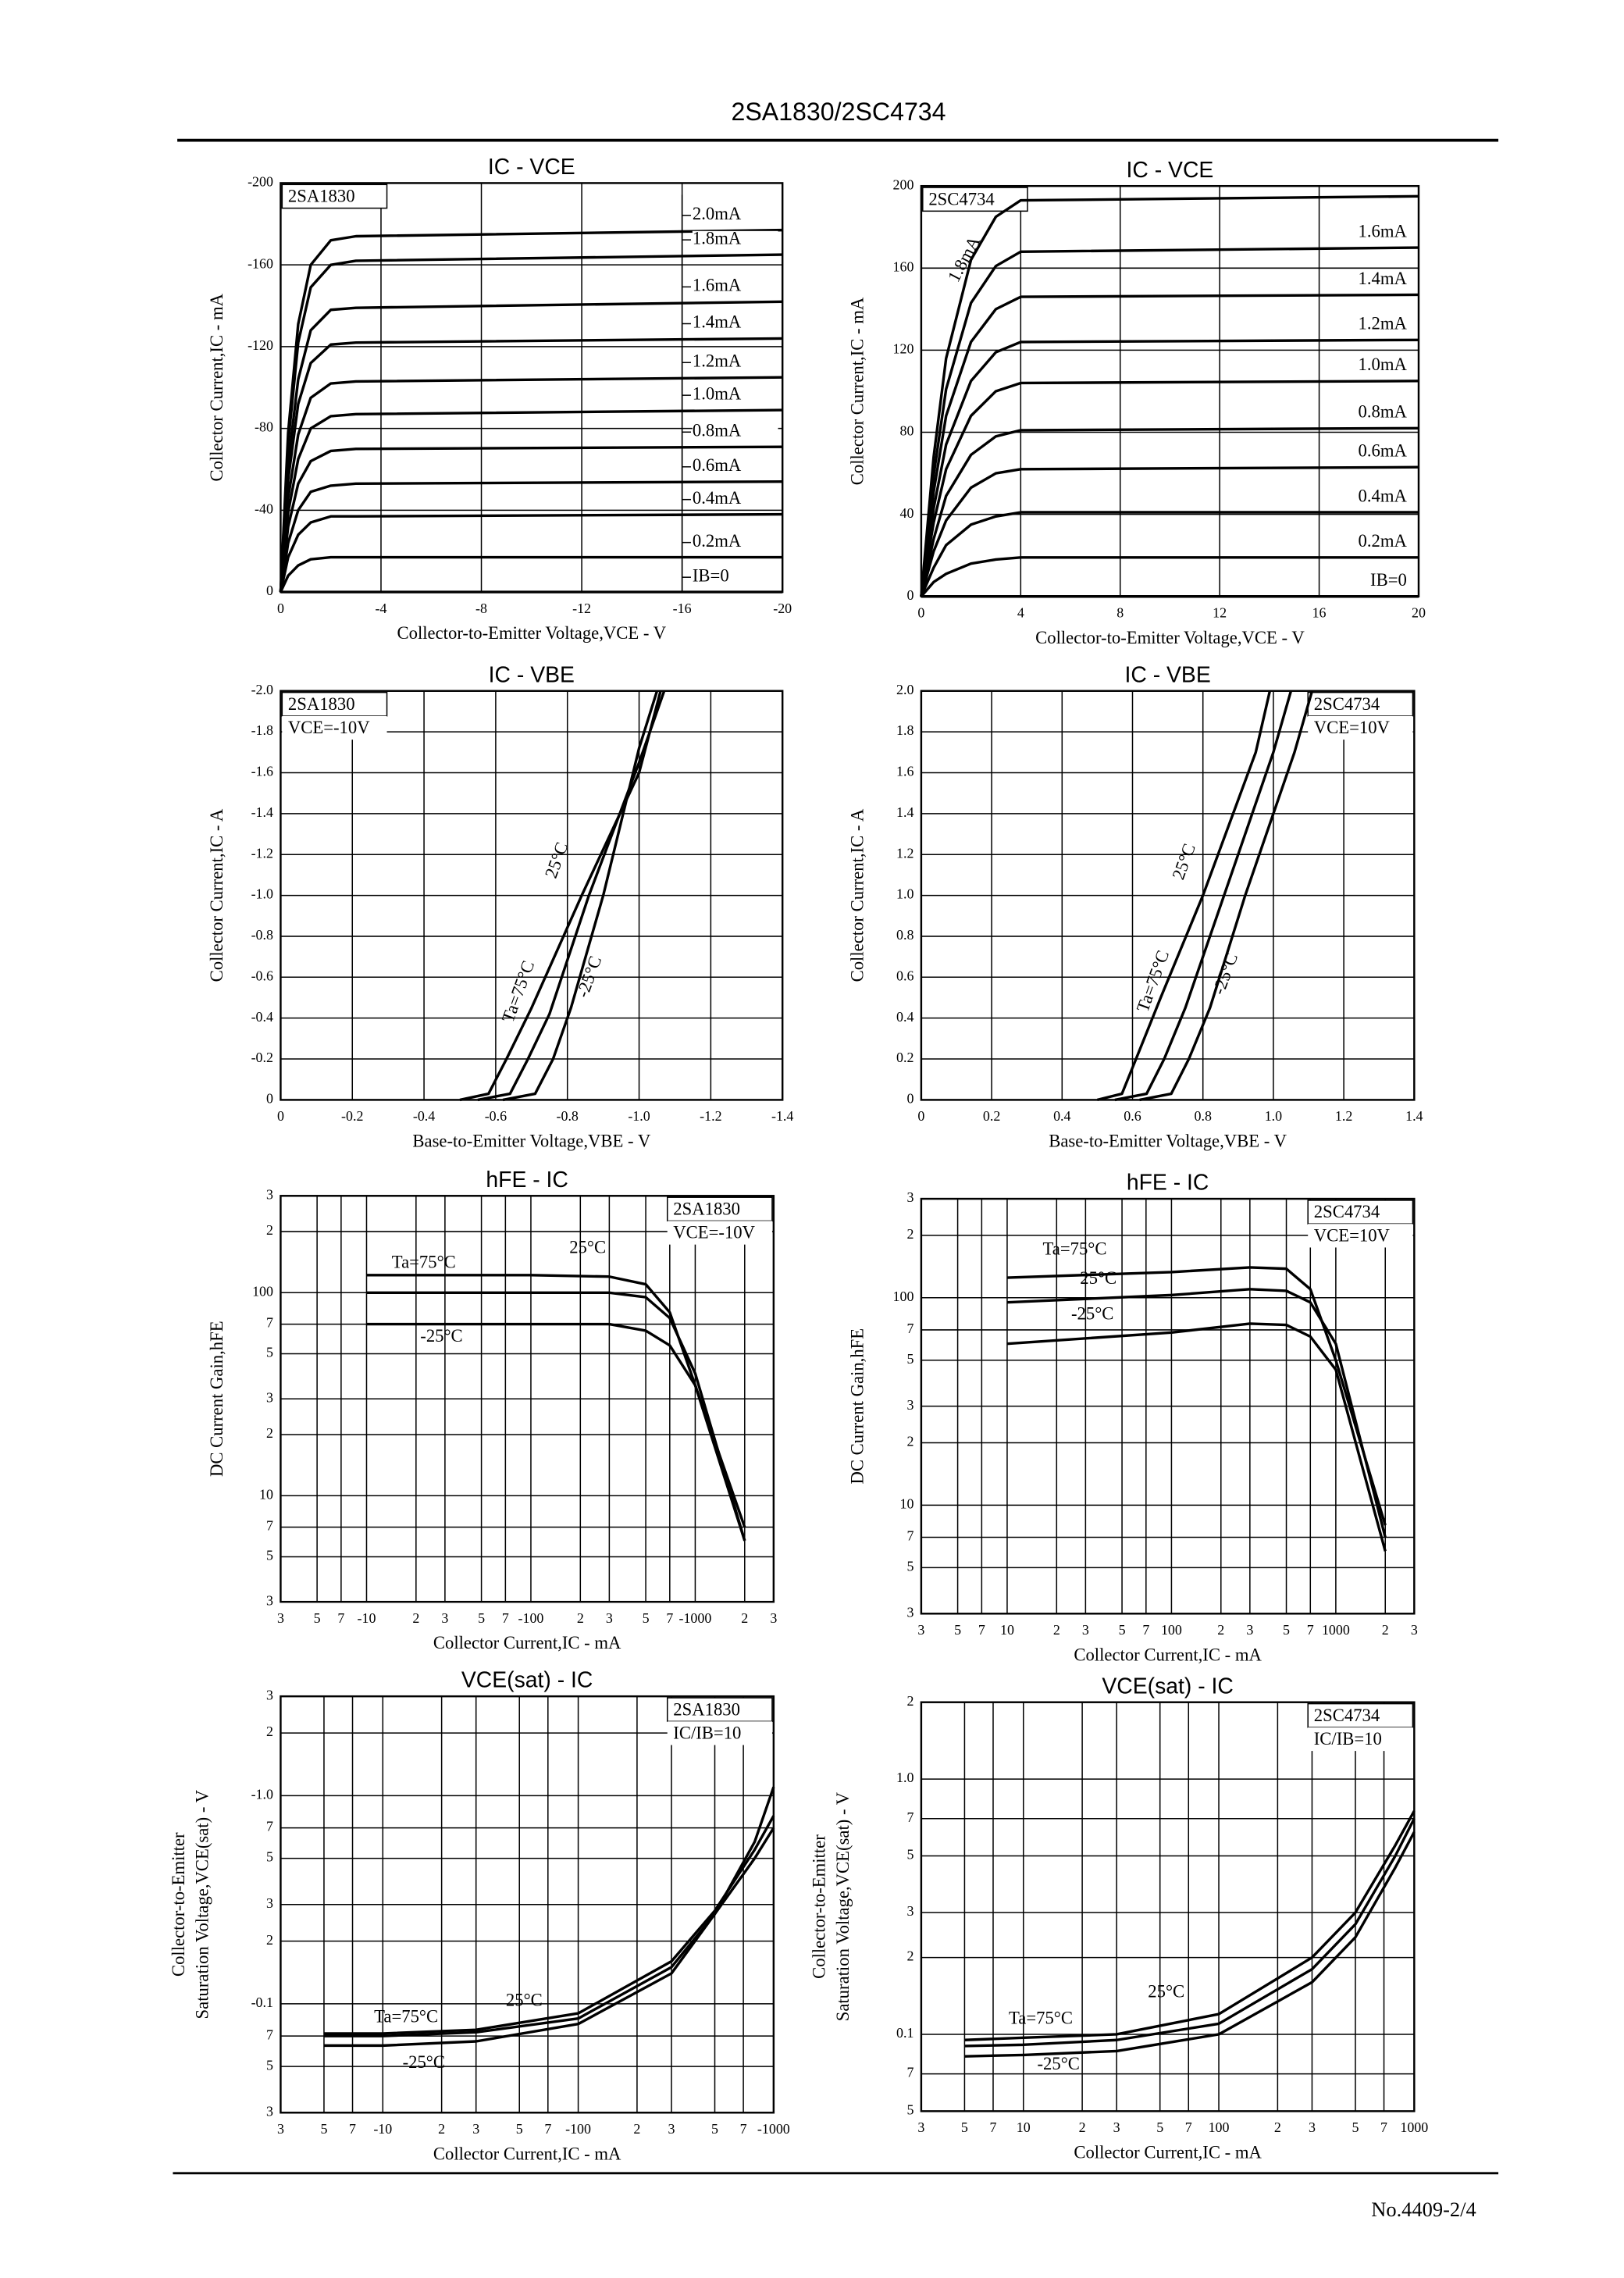 The width and height of the screenshot is (1624, 2278). What do you see at coordinates (581, 608) in the screenshot?
I see `x-tick-label: -12` at bounding box center [581, 608].